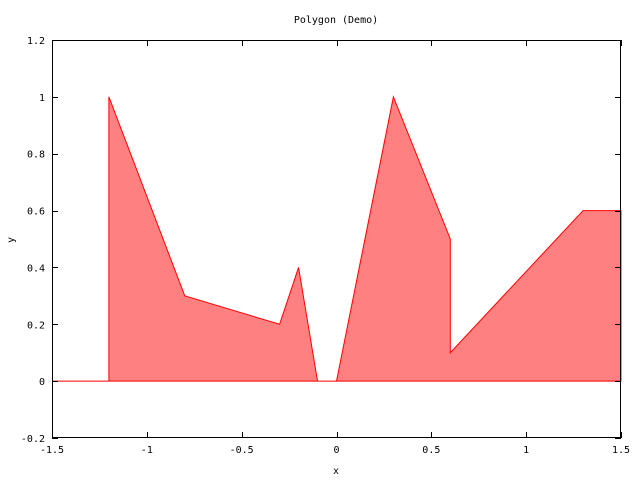 This screenshot has height=480, width=640. Describe the element at coordinates (242, 450) in the screenshot. I see `x-tick-label: -0.5` at that location.